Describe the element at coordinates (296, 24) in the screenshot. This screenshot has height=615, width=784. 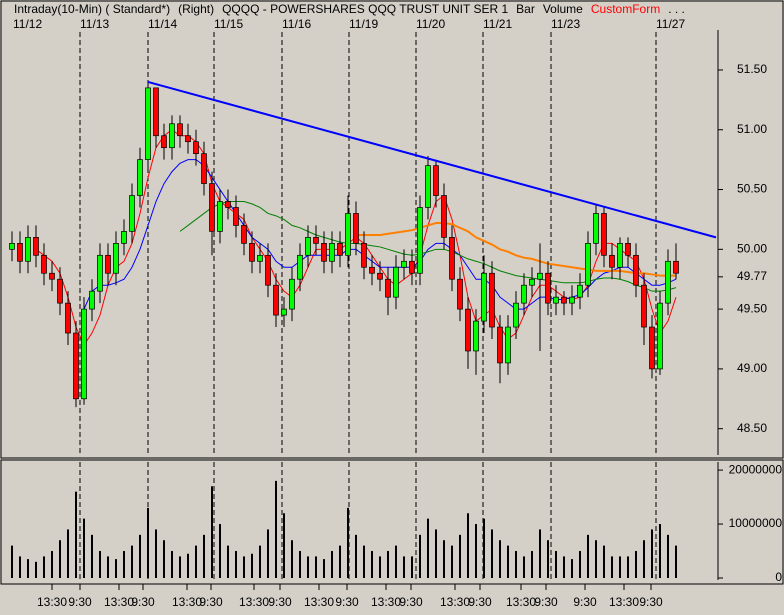
I see `date-label: 11/16` at that location.